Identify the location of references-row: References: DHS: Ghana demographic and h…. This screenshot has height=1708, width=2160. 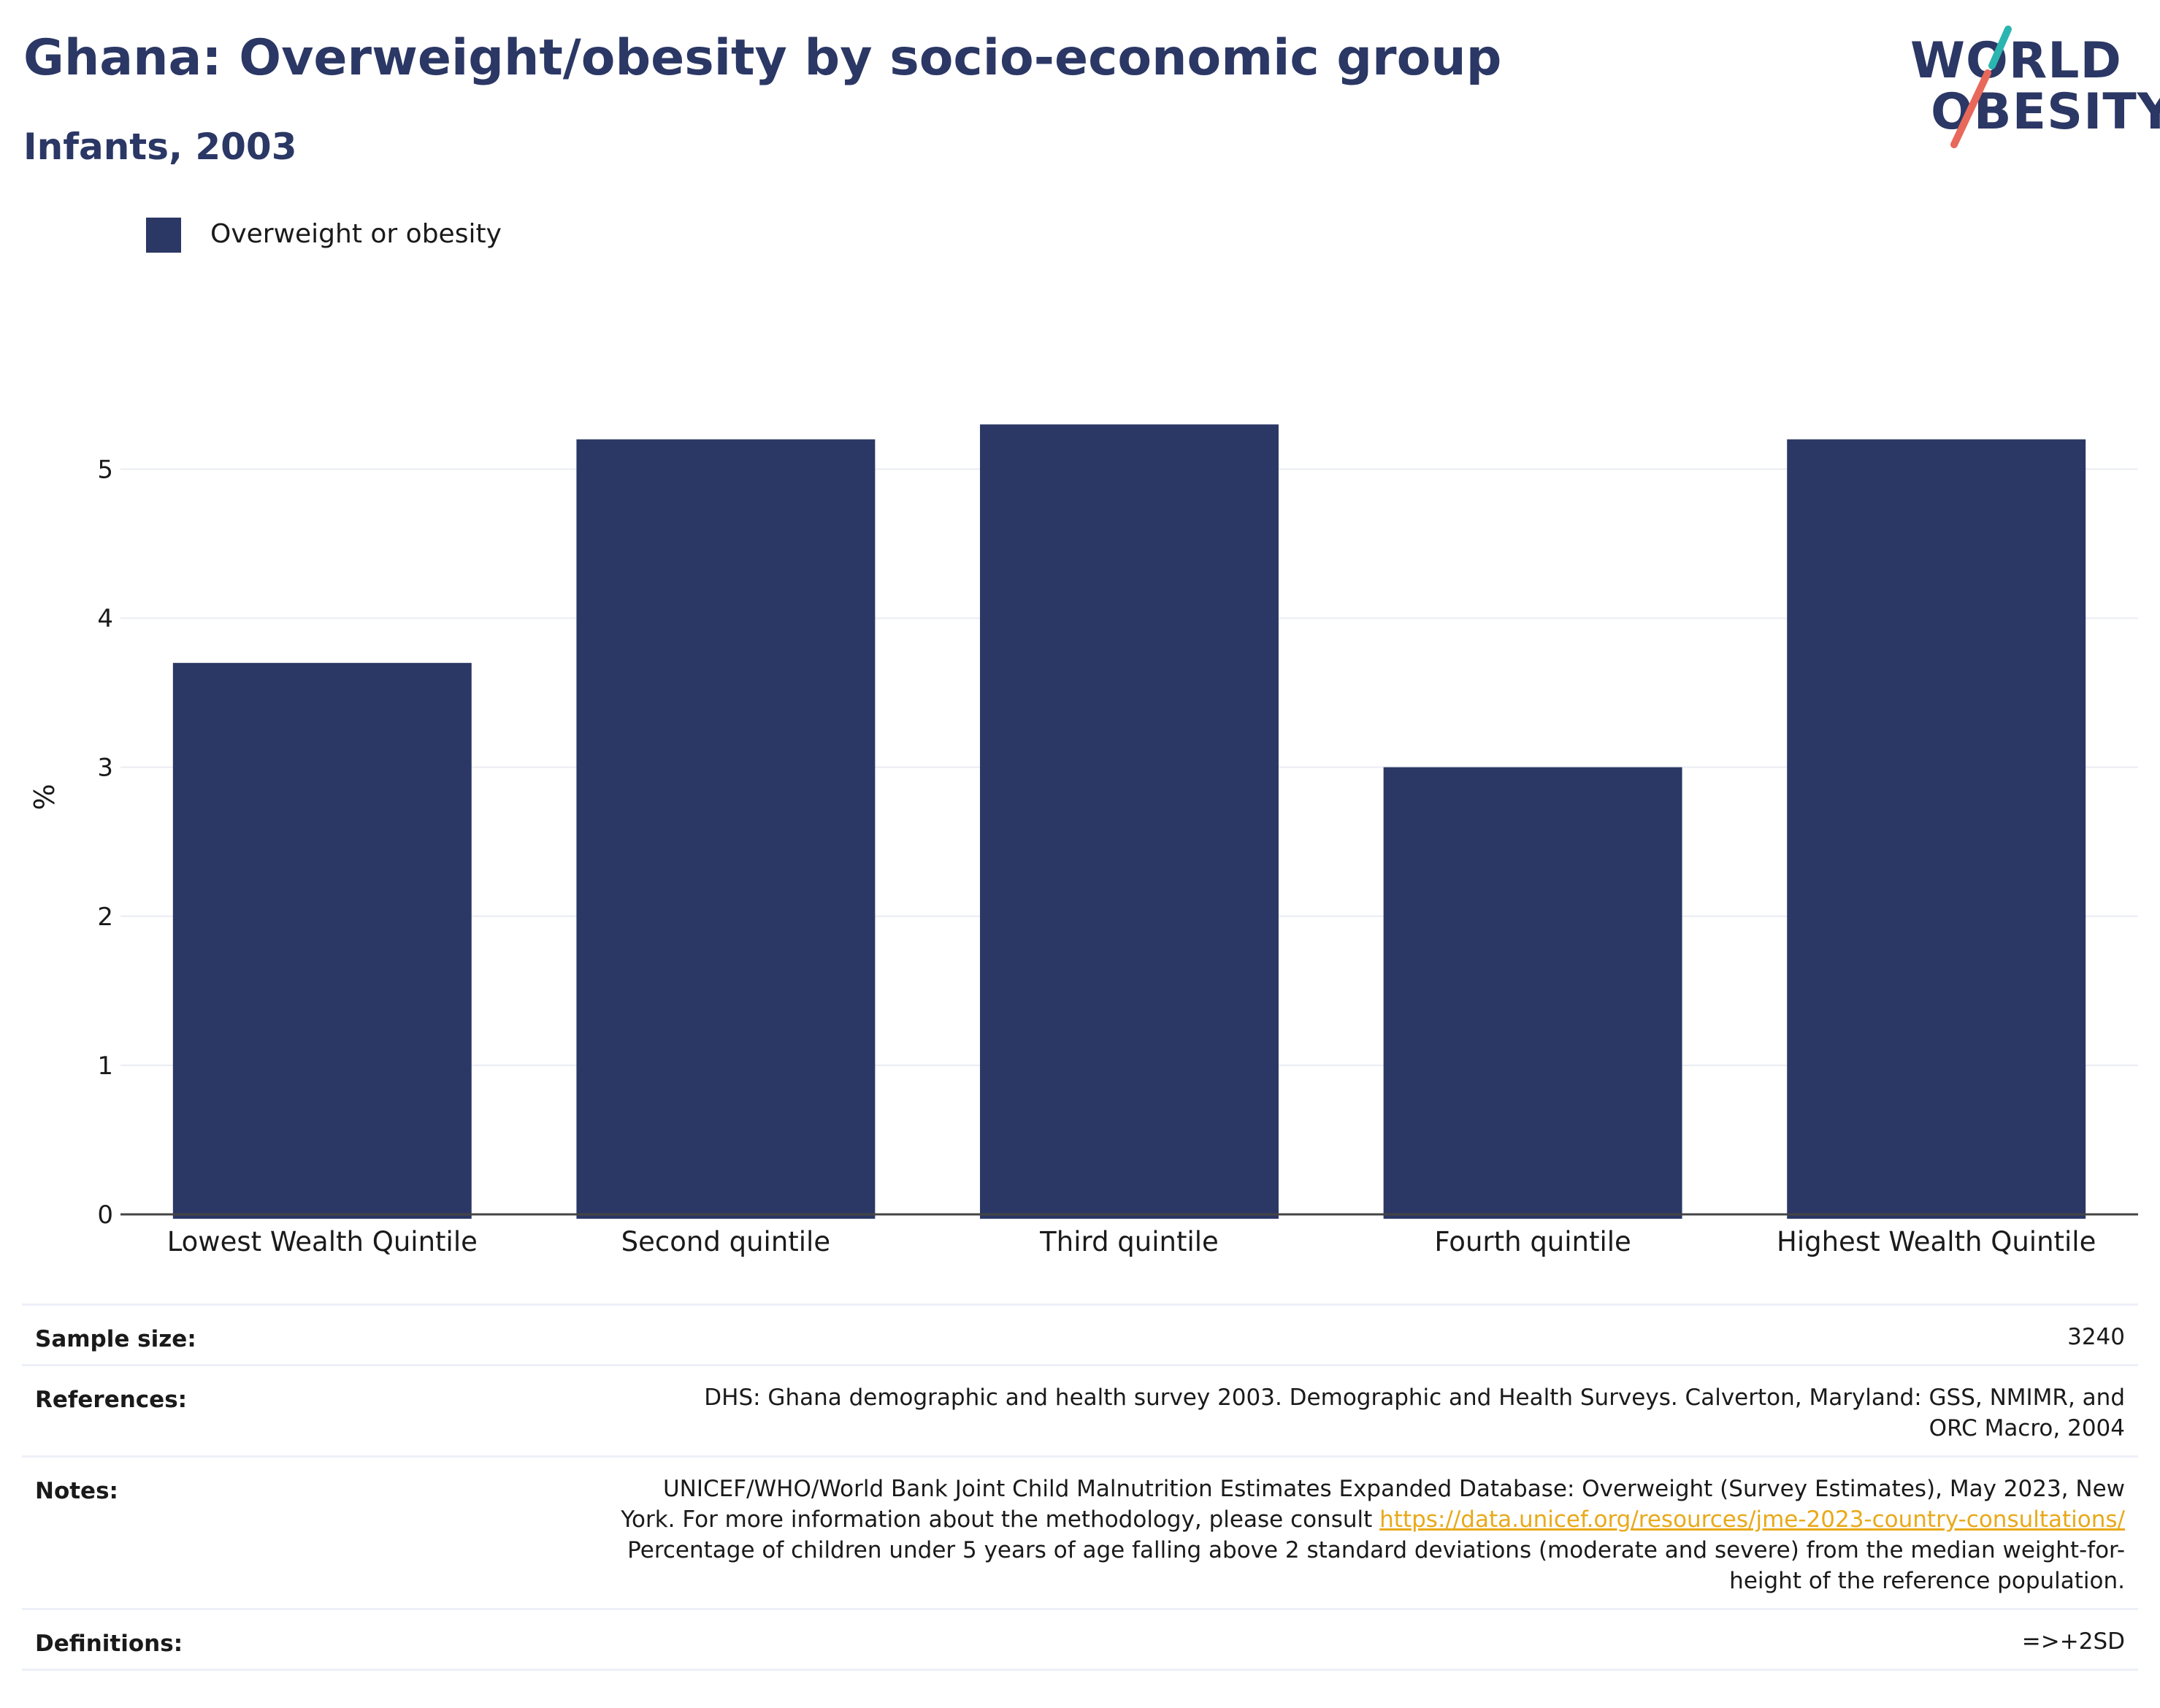
(1080, 1409).